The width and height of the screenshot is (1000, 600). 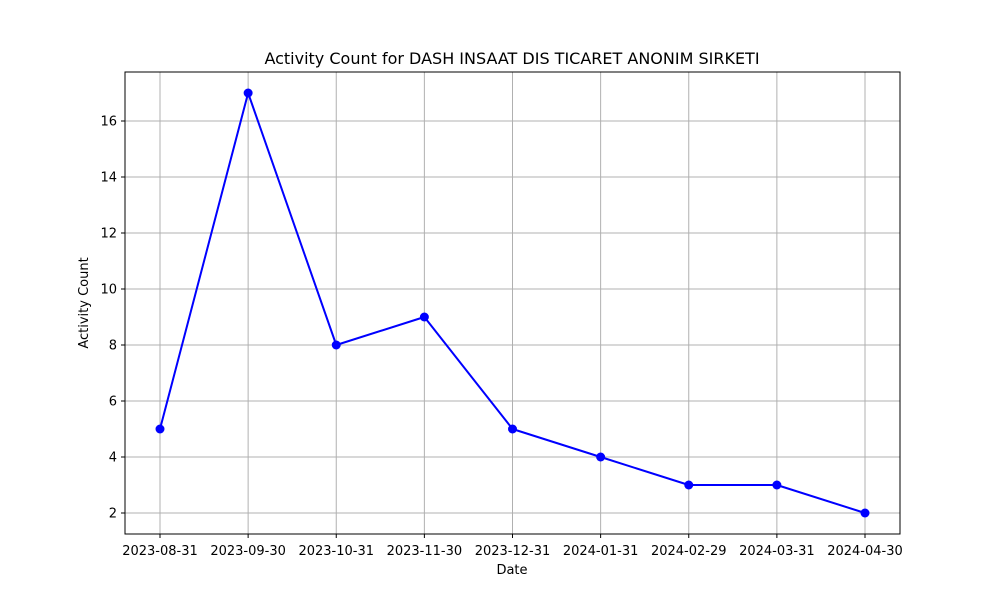 I want to click on x-axis-label: Date, so click(x=511, y=570).